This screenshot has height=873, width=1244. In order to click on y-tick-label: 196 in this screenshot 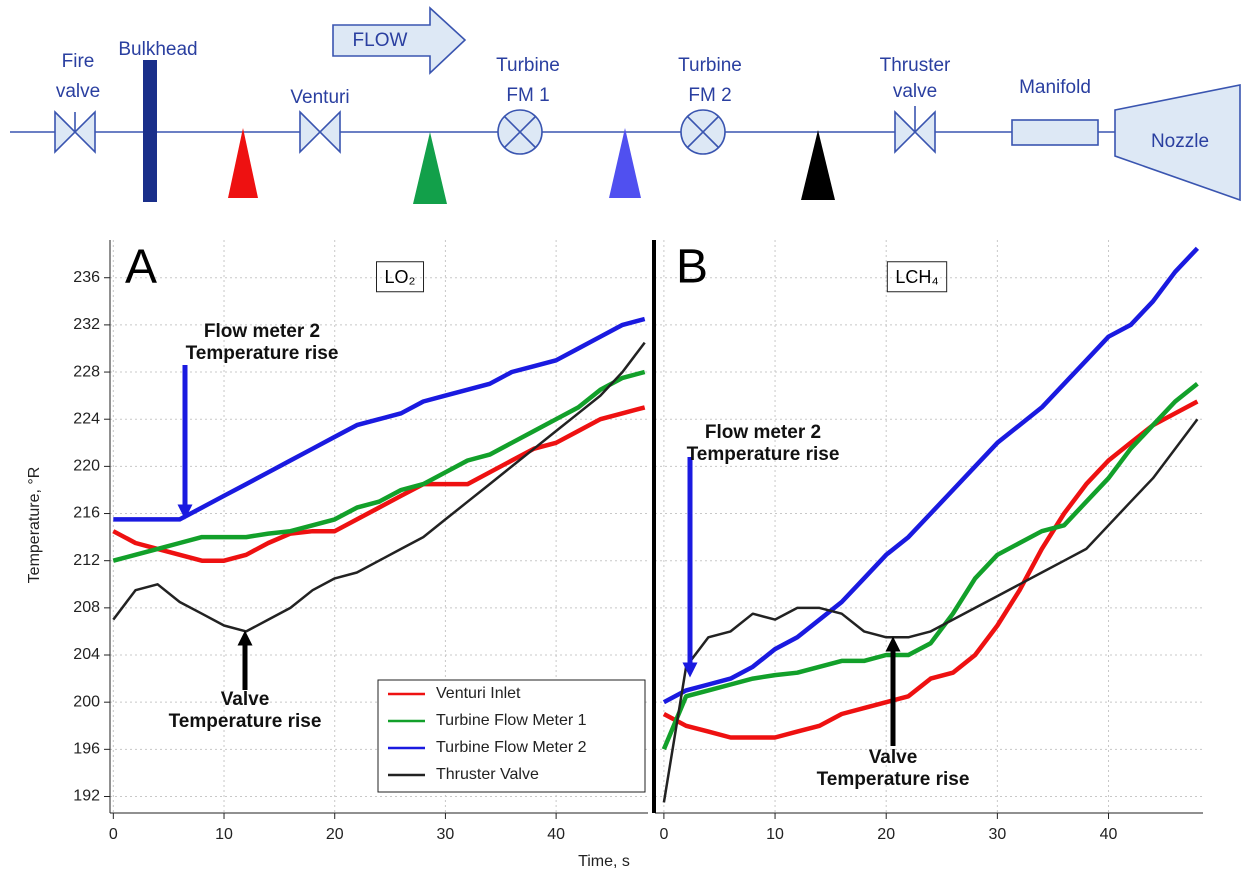, I will do `click(86, 749)`.